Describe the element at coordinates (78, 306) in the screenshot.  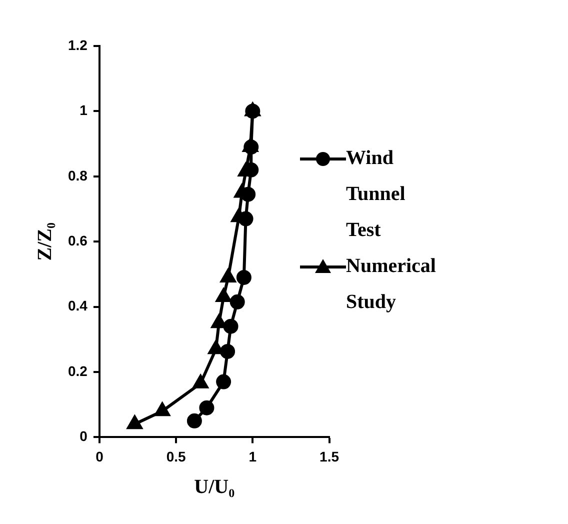
I see `y-tick-label: 0.4` at that location.